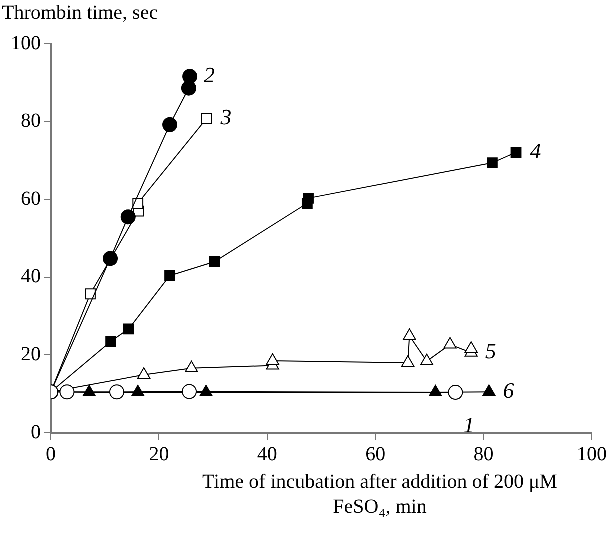 Image resolution: width=612 pixels, height=551 pixels. I want to click on series-label: 1, so click(469, 425).